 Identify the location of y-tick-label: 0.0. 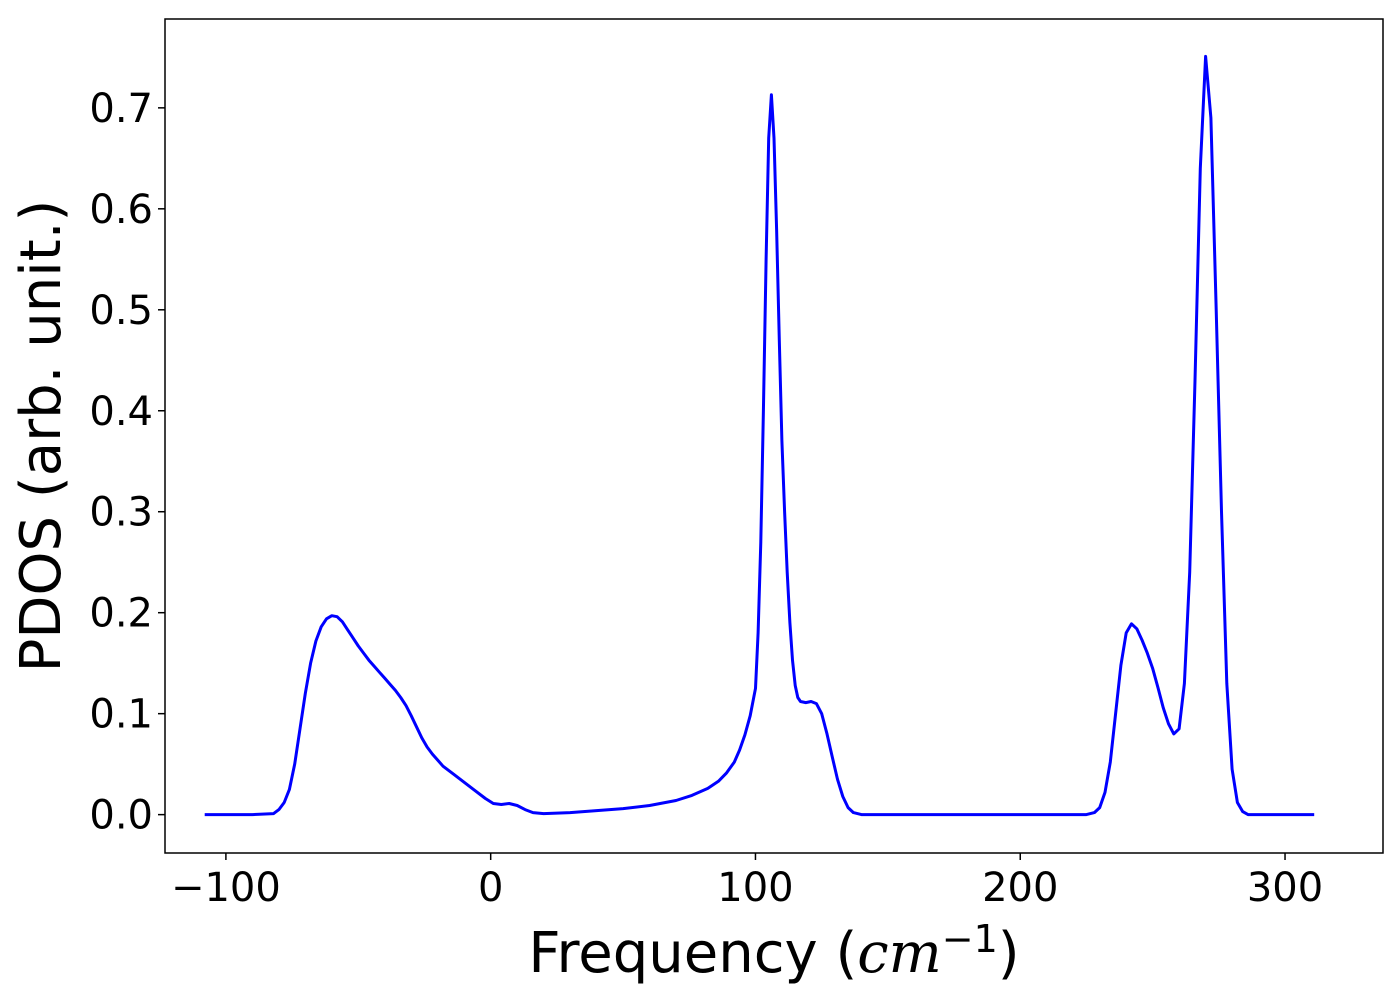
(121, 816).